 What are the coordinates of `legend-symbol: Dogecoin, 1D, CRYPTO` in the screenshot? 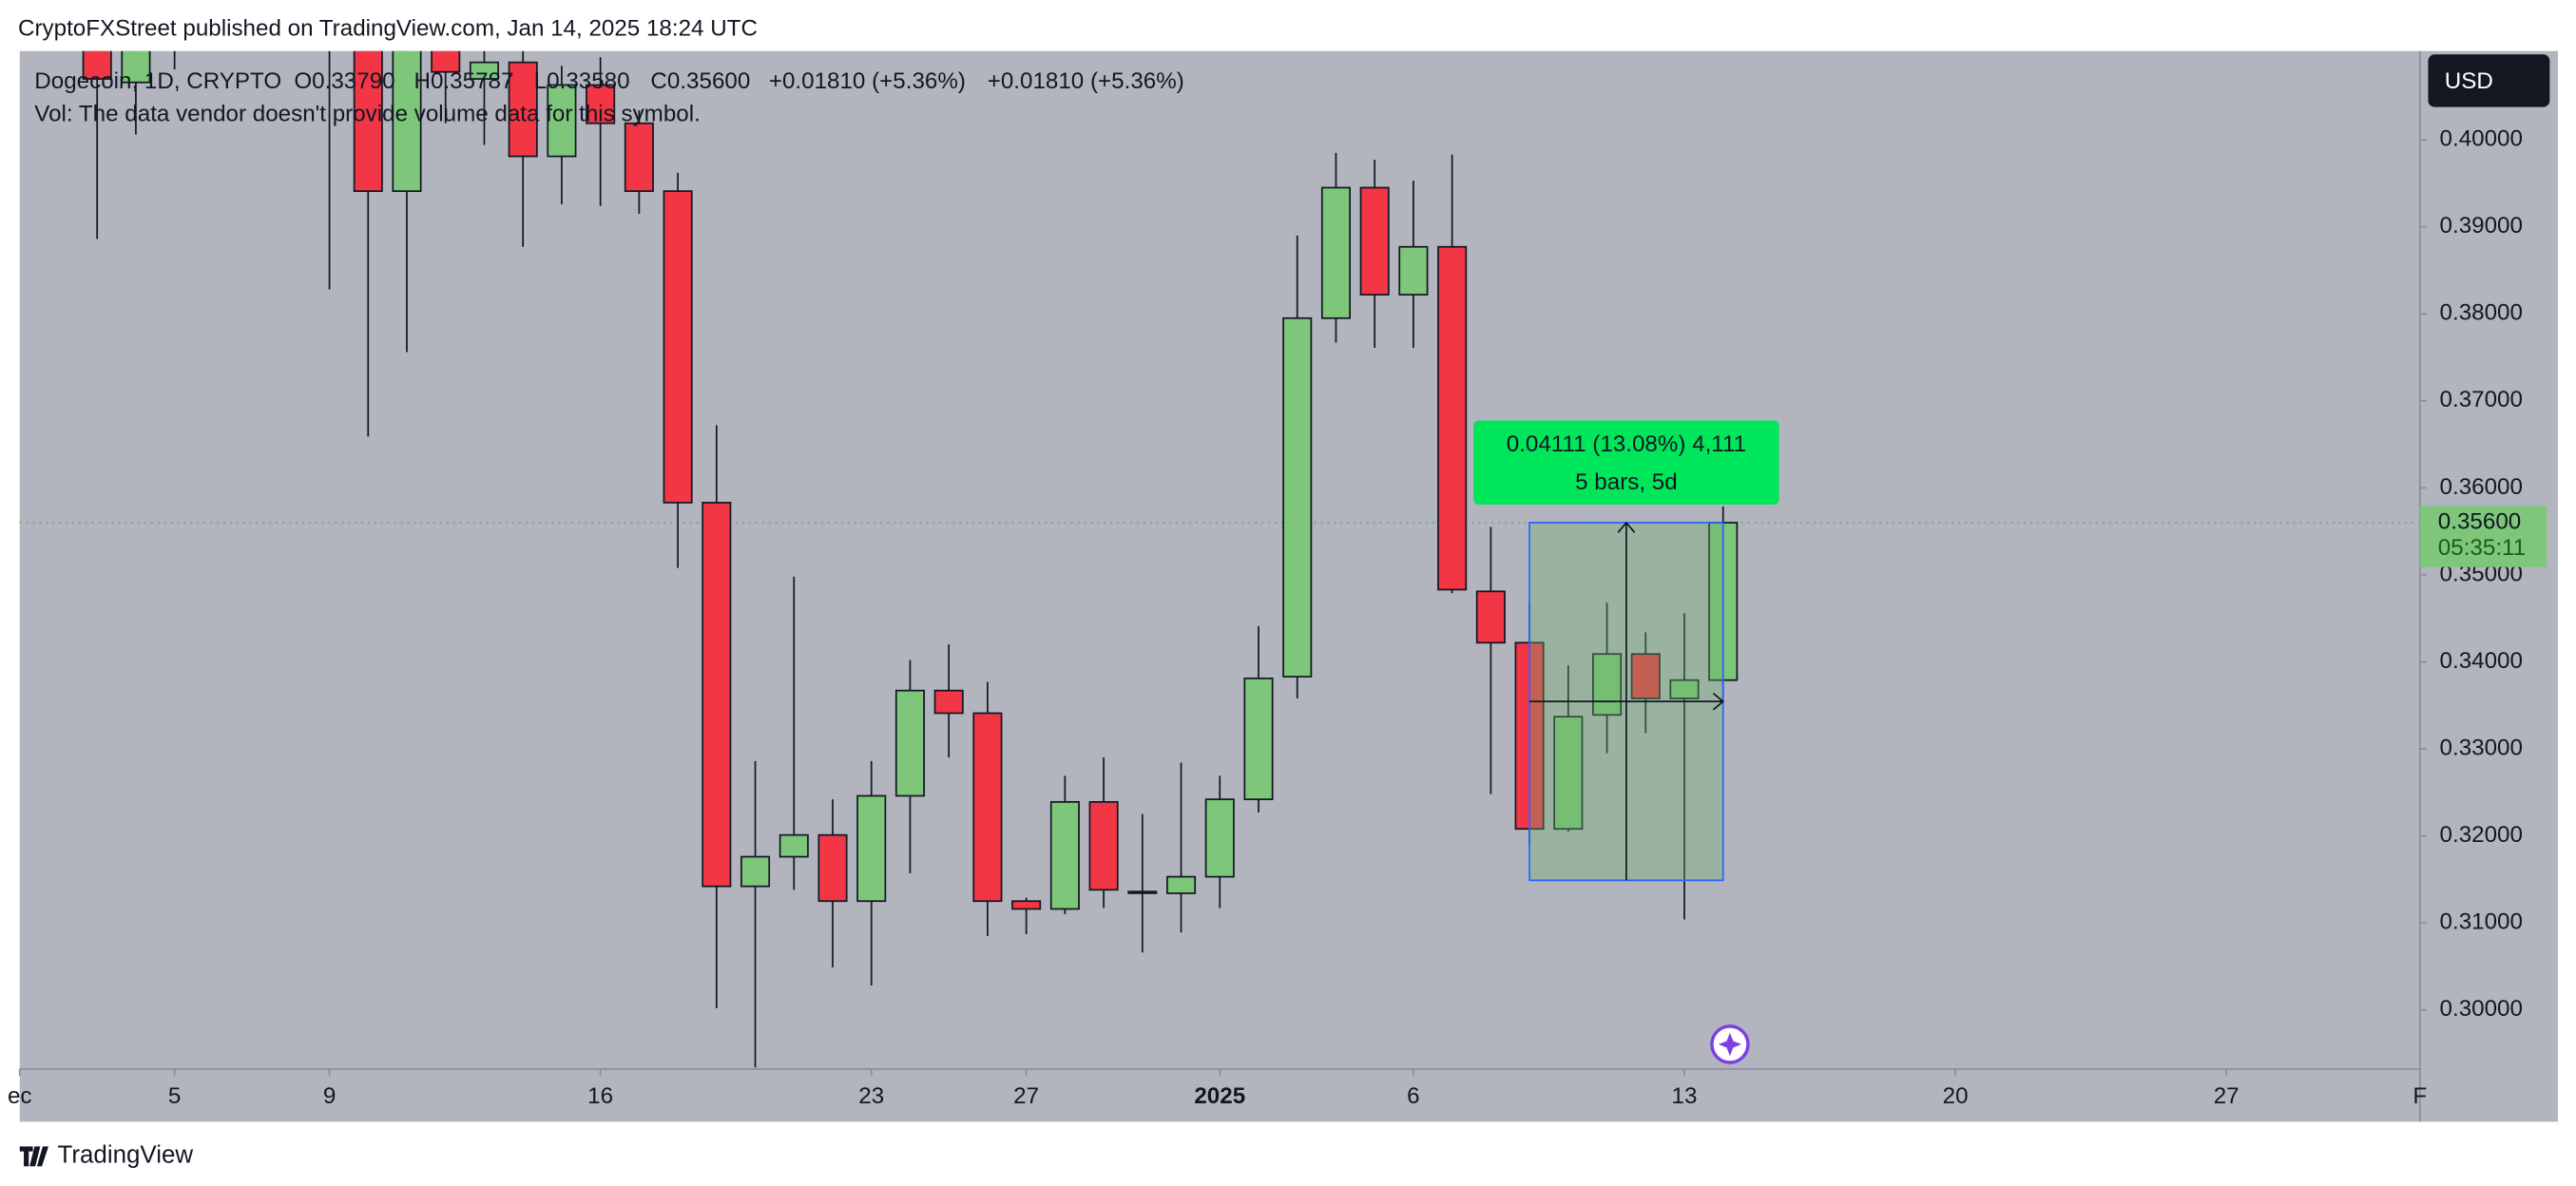 It's located at (158, 81).